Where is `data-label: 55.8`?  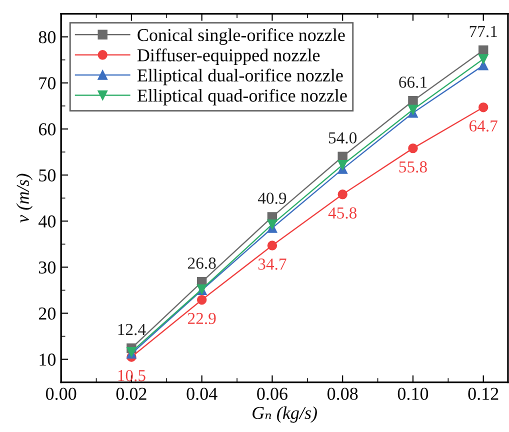
data-label: 55.8 is located at coordinates (413, 167).